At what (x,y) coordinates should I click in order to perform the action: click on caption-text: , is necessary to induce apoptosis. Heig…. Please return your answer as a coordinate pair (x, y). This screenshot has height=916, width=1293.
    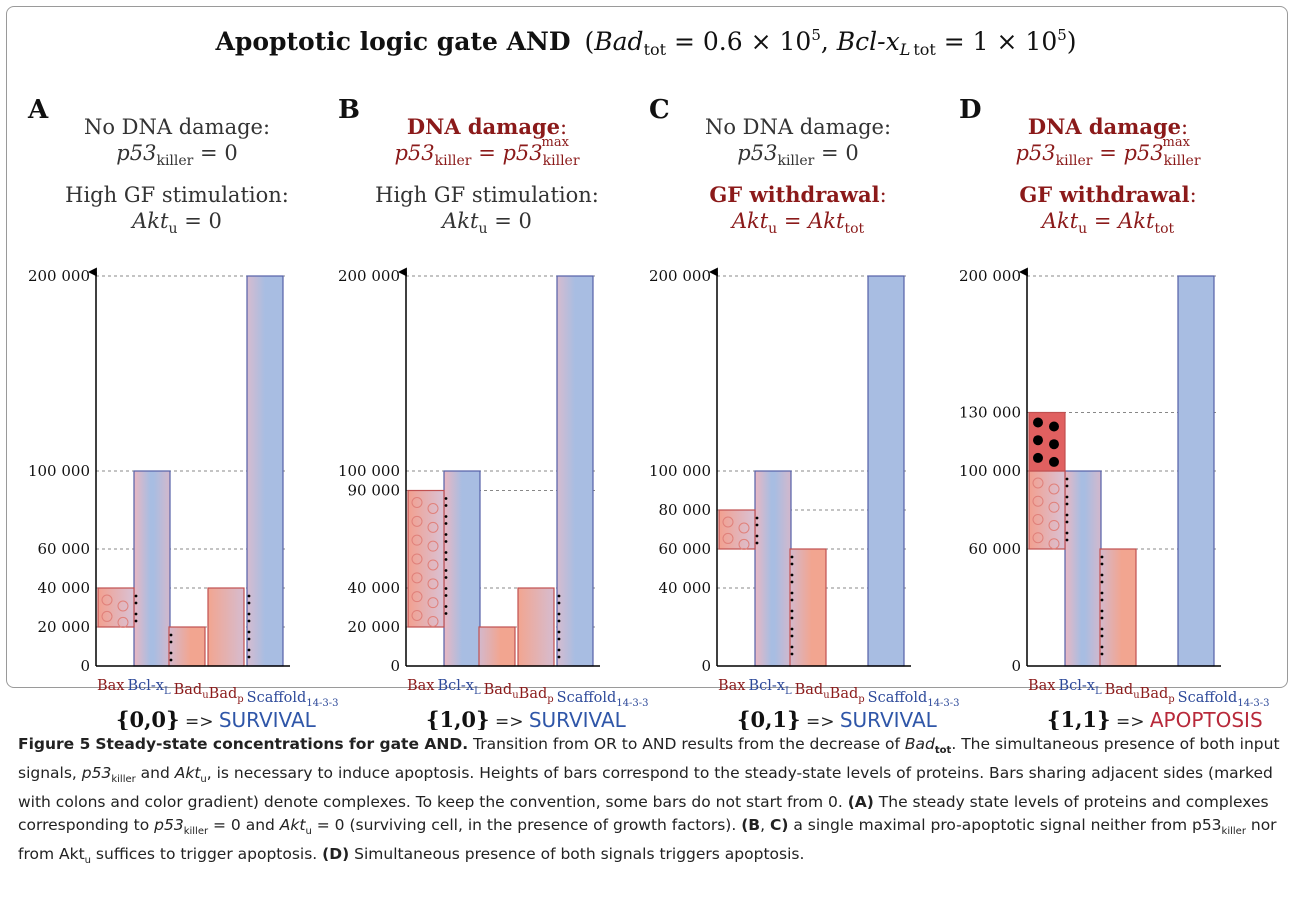
    Looking at the image, I should click on (645, 788).